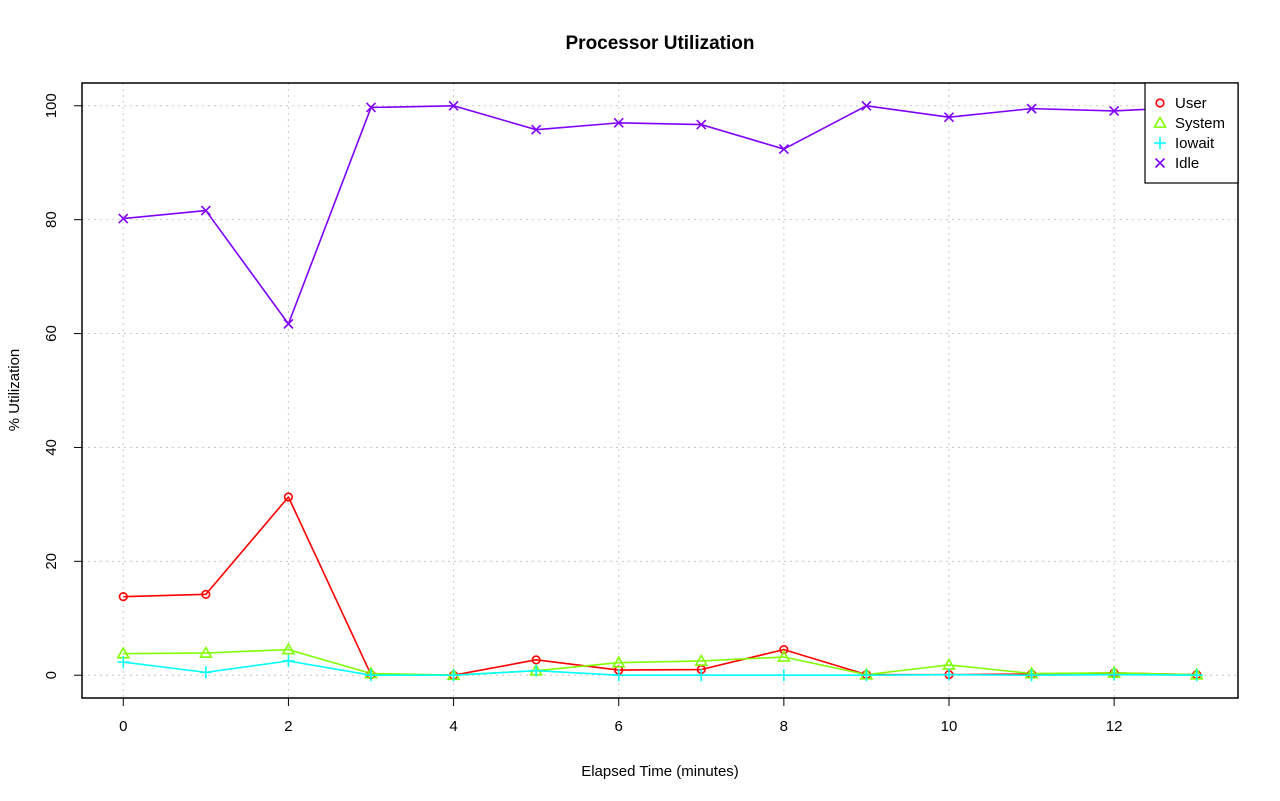 This screenshot has height=801, width=1280. Describe the element at coordinates (288, 726) in the screenshot. I see `x-tick-label: 2` at that location.